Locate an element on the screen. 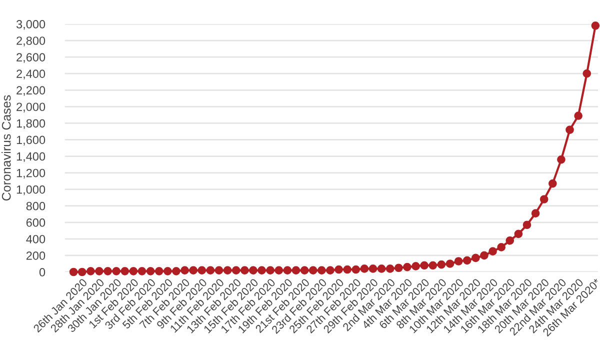 The width and height of the screenshot is (600, 354). y-tick-label: 1,800 is located at coordinates (31, 124).